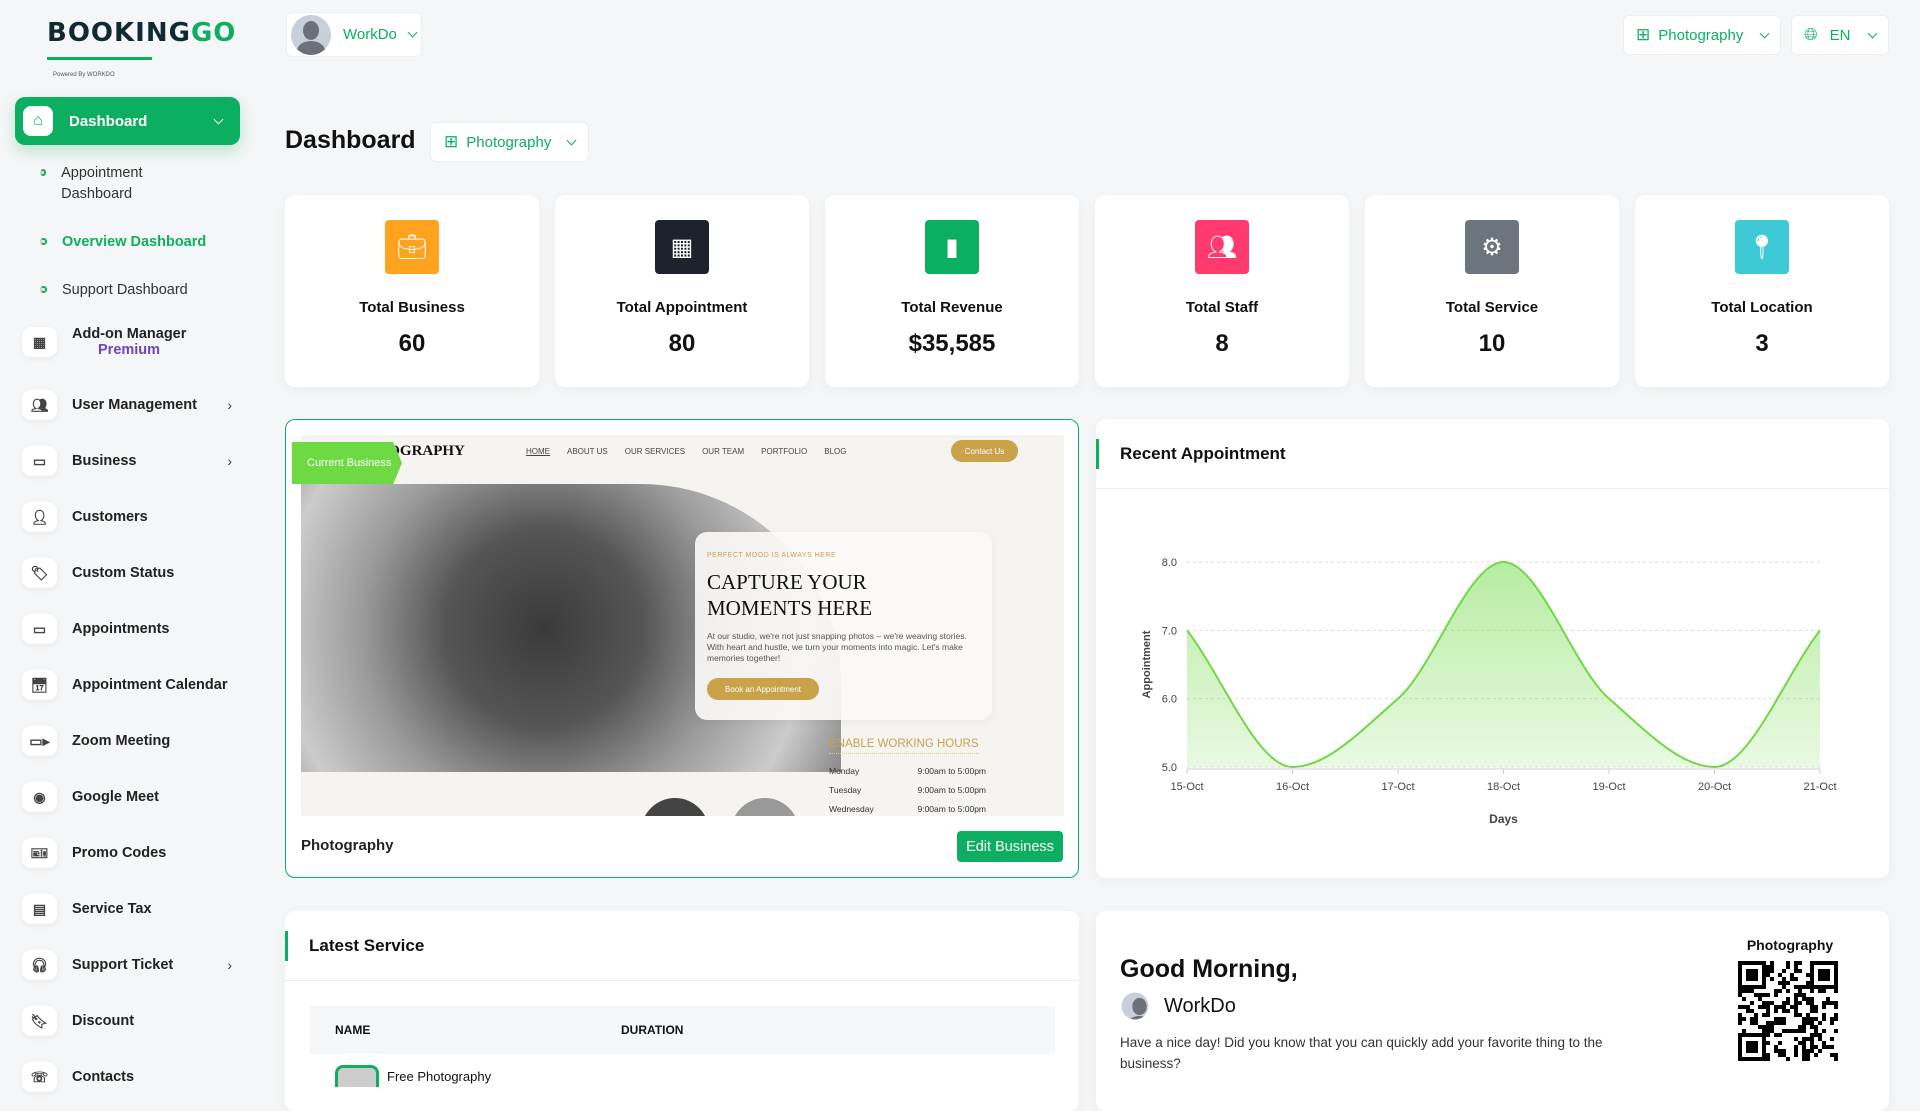  I want to click on preview-hours-title: ENABLE WORKING HOURS, so click(904, 746).